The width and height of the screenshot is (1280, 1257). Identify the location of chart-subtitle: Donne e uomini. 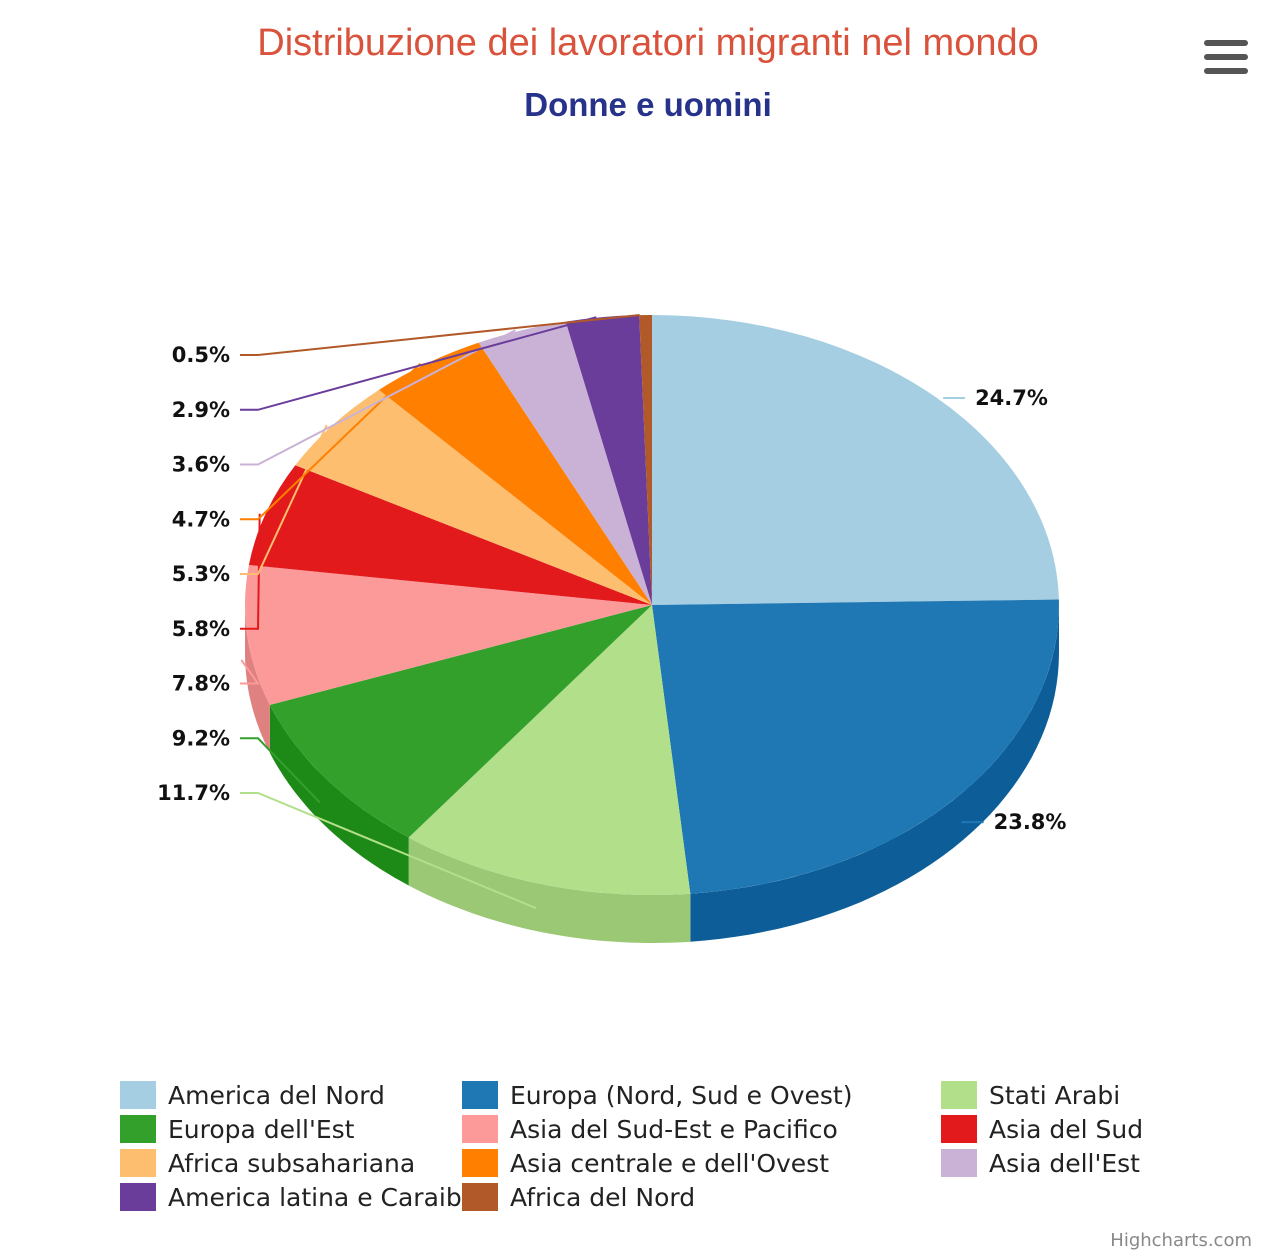
(648, 104).